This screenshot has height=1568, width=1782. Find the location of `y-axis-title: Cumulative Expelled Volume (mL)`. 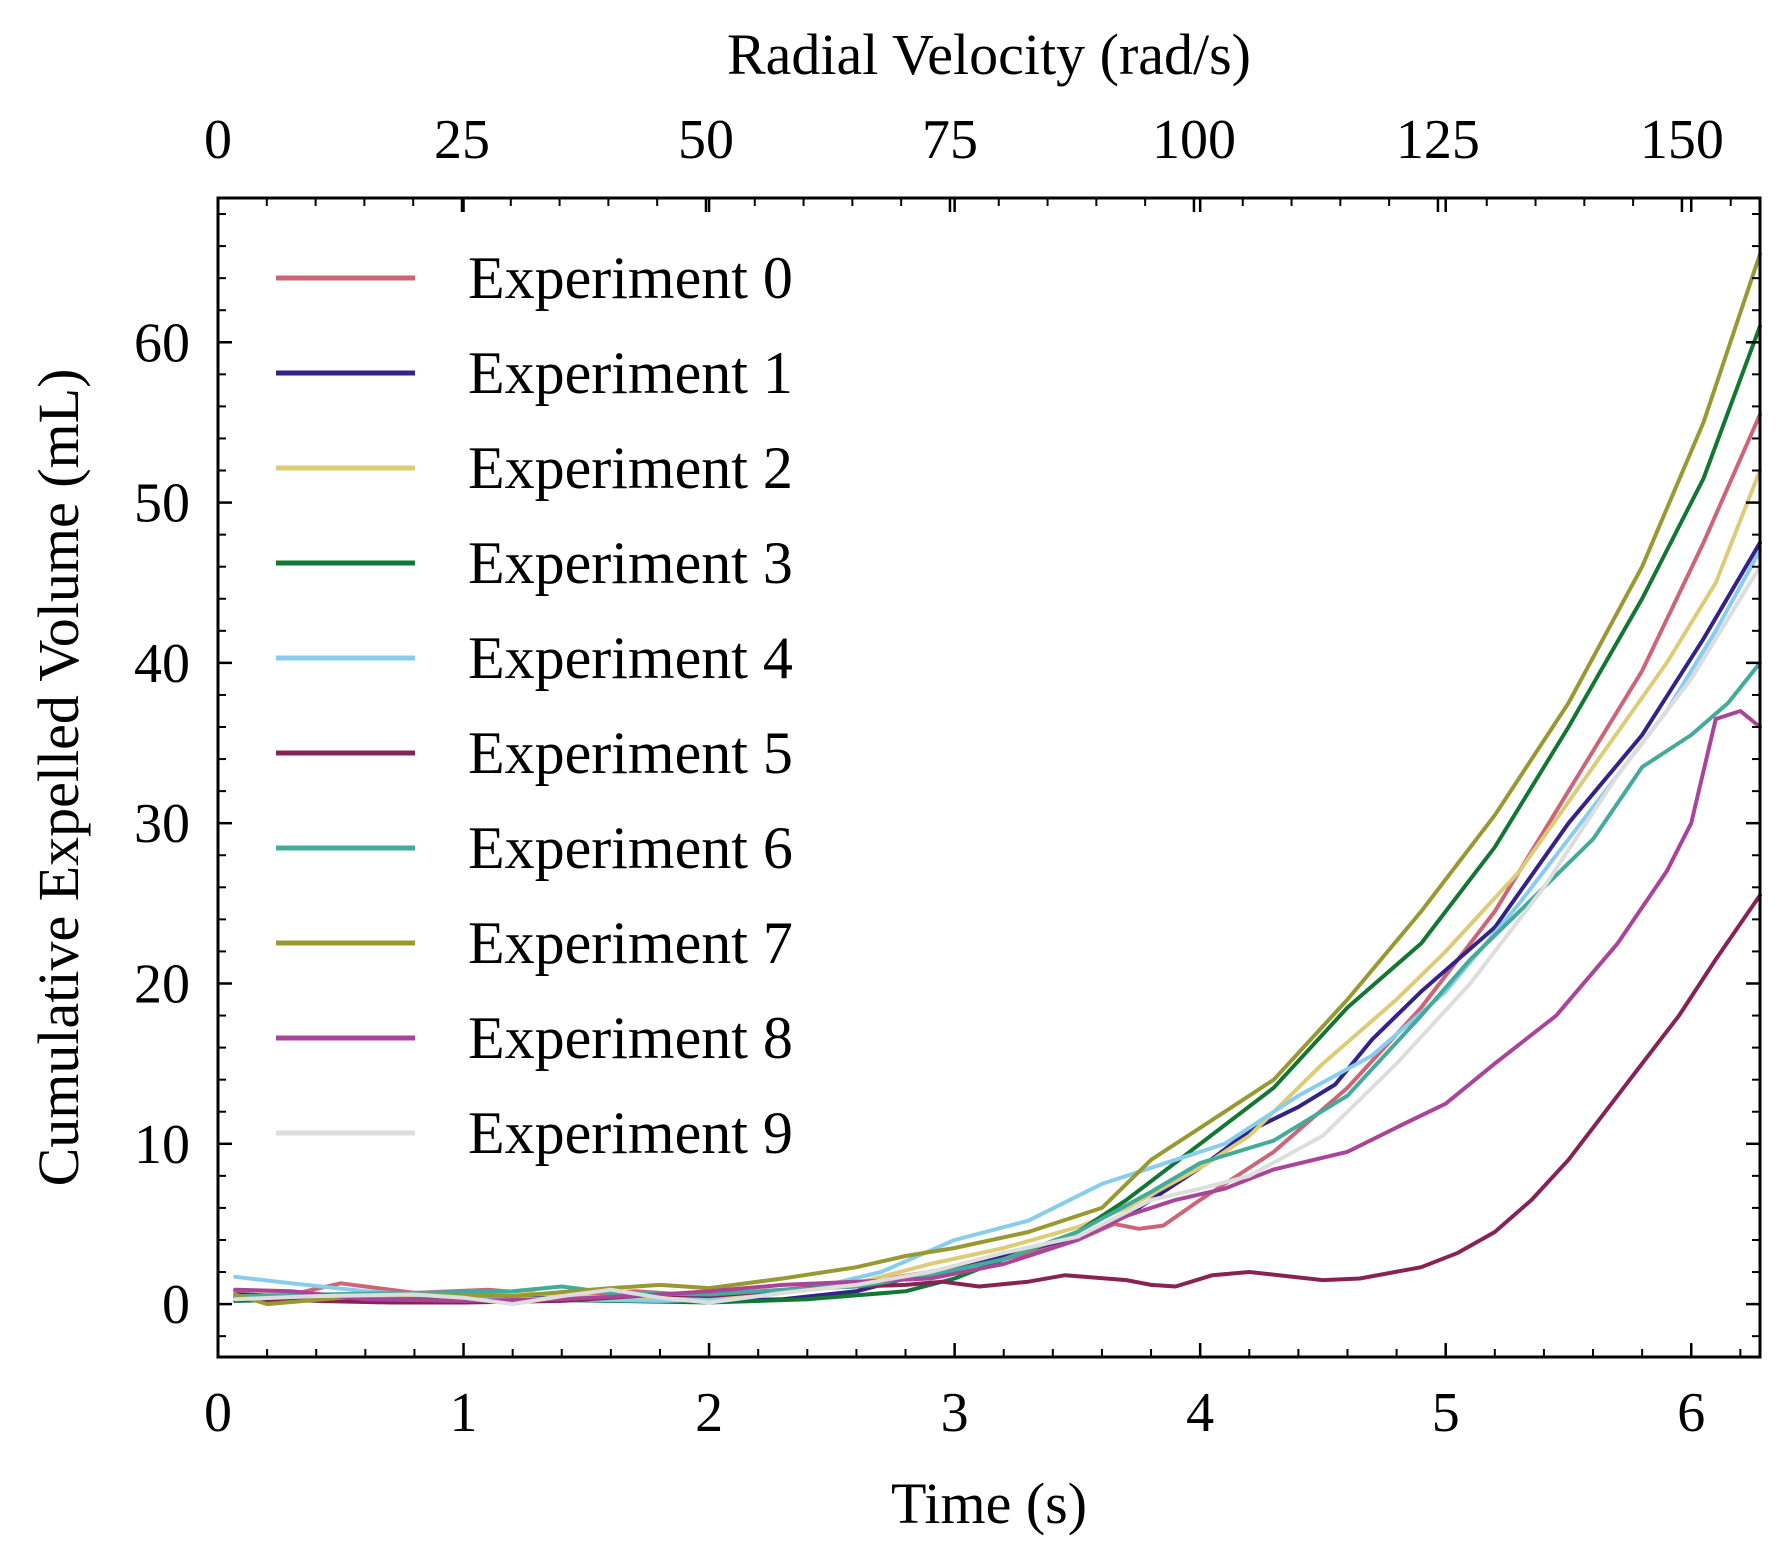

y-axis-title: Cumulative Expelled Volume (mL) is located at coordinates (58, 778).